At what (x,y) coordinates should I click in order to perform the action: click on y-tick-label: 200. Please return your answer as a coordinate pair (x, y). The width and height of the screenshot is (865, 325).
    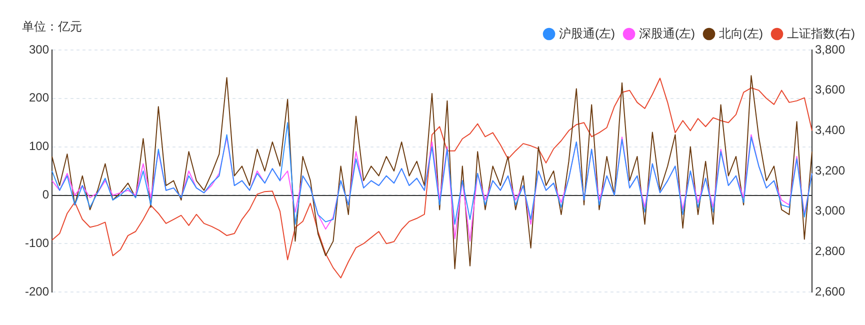
    Looking at the image, I should click on (39, 97).